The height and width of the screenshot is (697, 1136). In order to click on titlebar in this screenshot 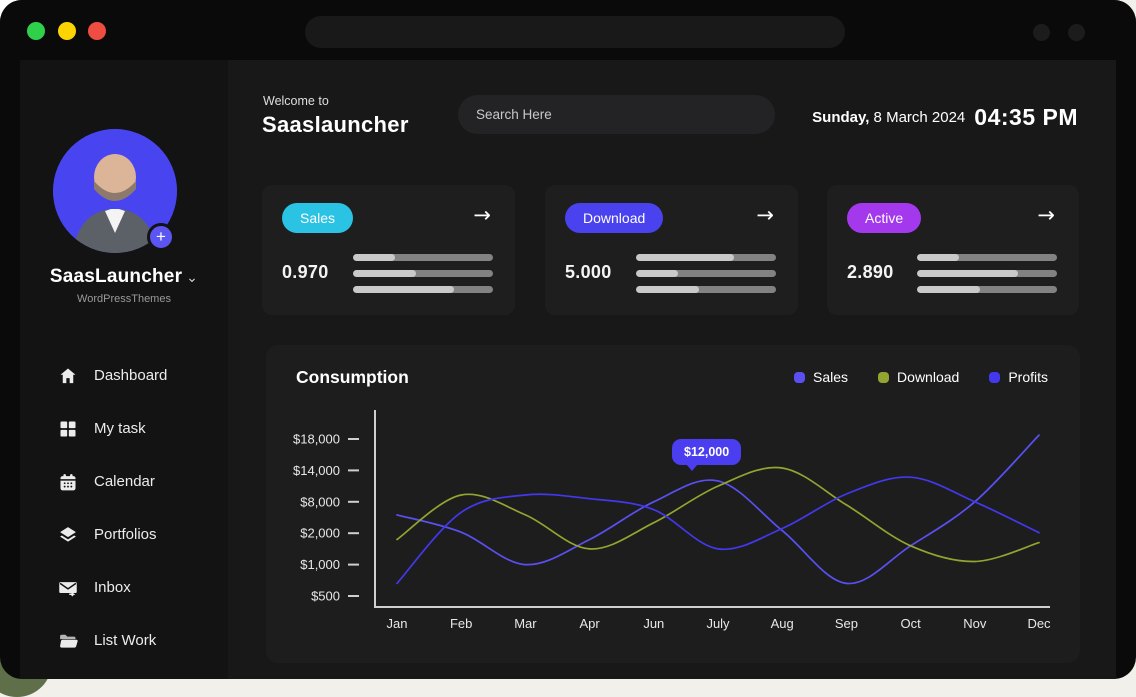, I will do `click(568, 30)`.